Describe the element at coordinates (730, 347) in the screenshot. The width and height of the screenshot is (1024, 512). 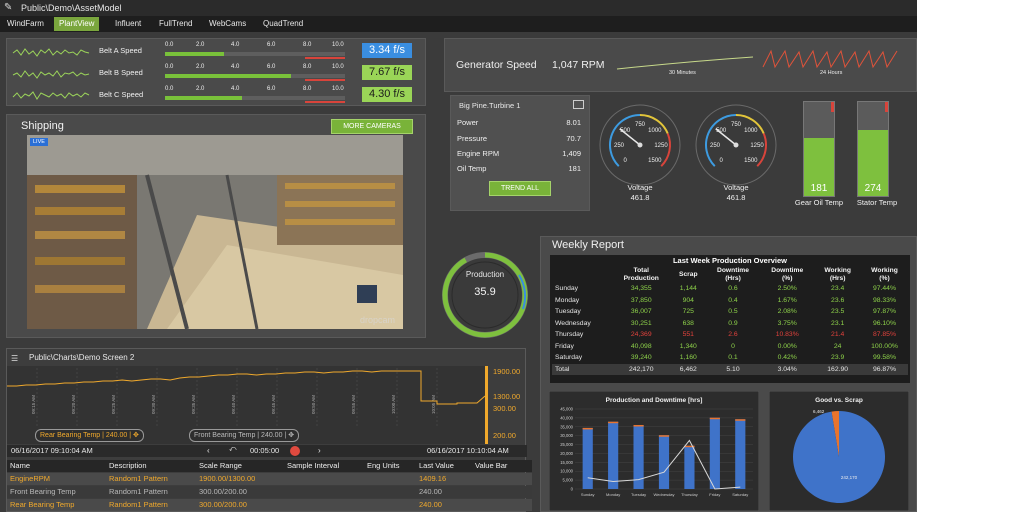
I see `table-row: Friday 40,098 1,340 0 0.00% 24 100.00%` at that location.